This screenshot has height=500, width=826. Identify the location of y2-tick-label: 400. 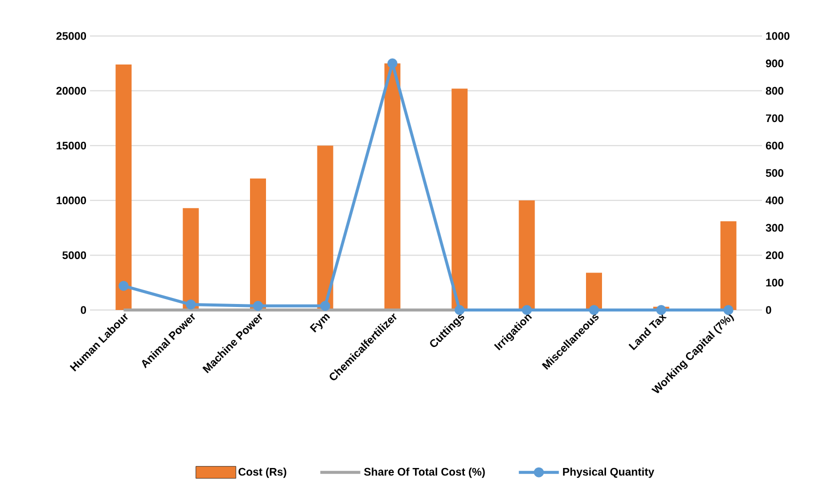
(775, 200).